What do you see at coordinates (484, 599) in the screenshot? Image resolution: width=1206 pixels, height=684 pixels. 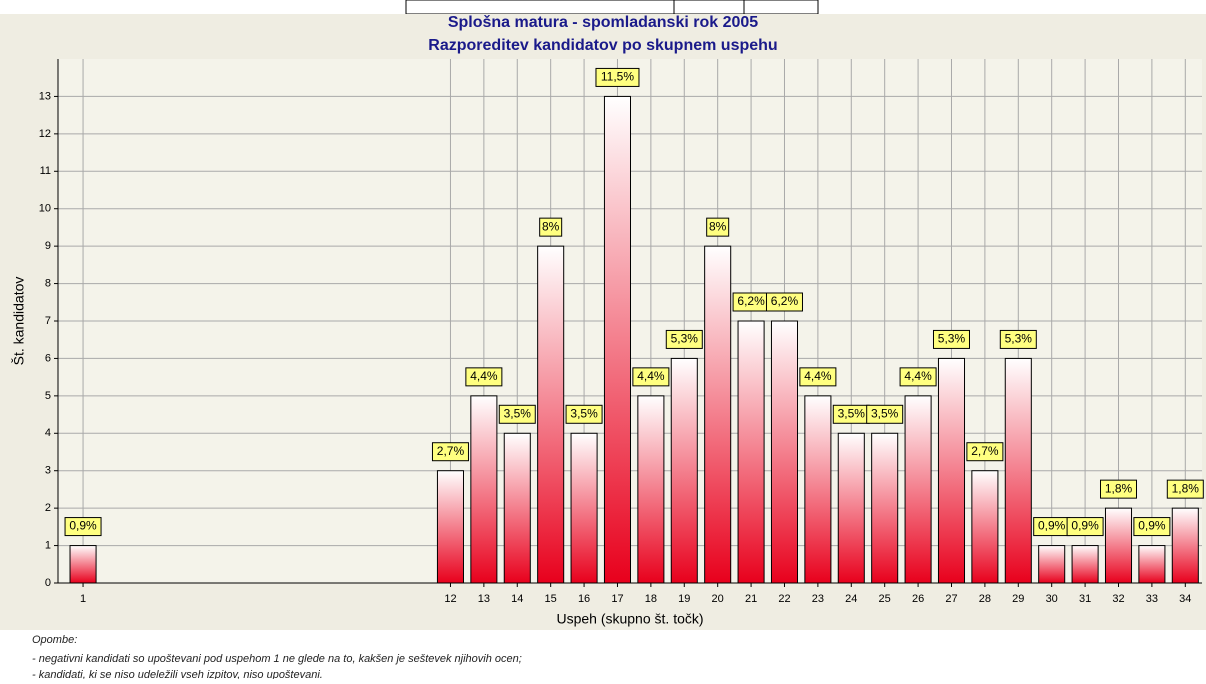 I see `x-tick-label: 13` at bounding box center [484, 599].